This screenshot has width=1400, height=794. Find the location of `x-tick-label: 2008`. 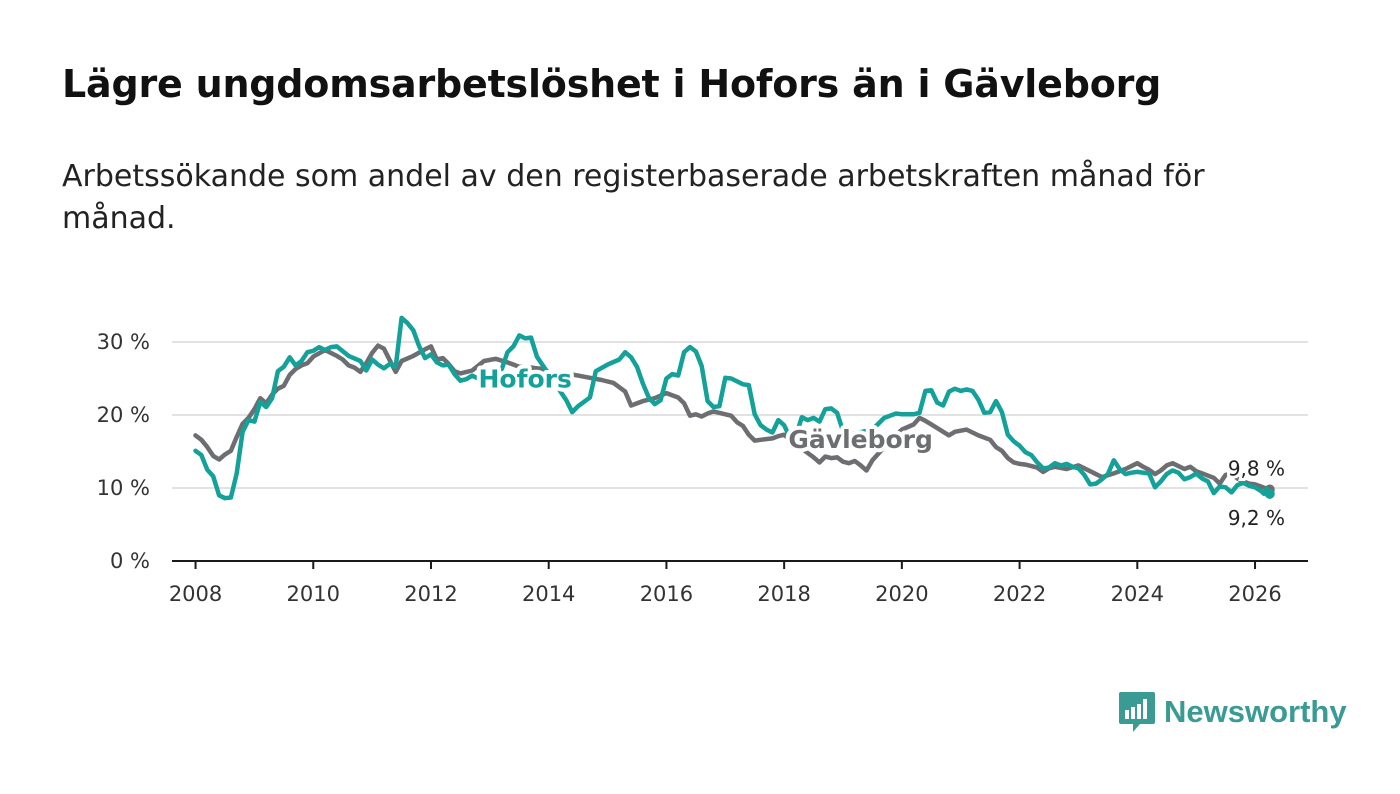

x-tick-label: 2008 is located at coordinates (195, 594).